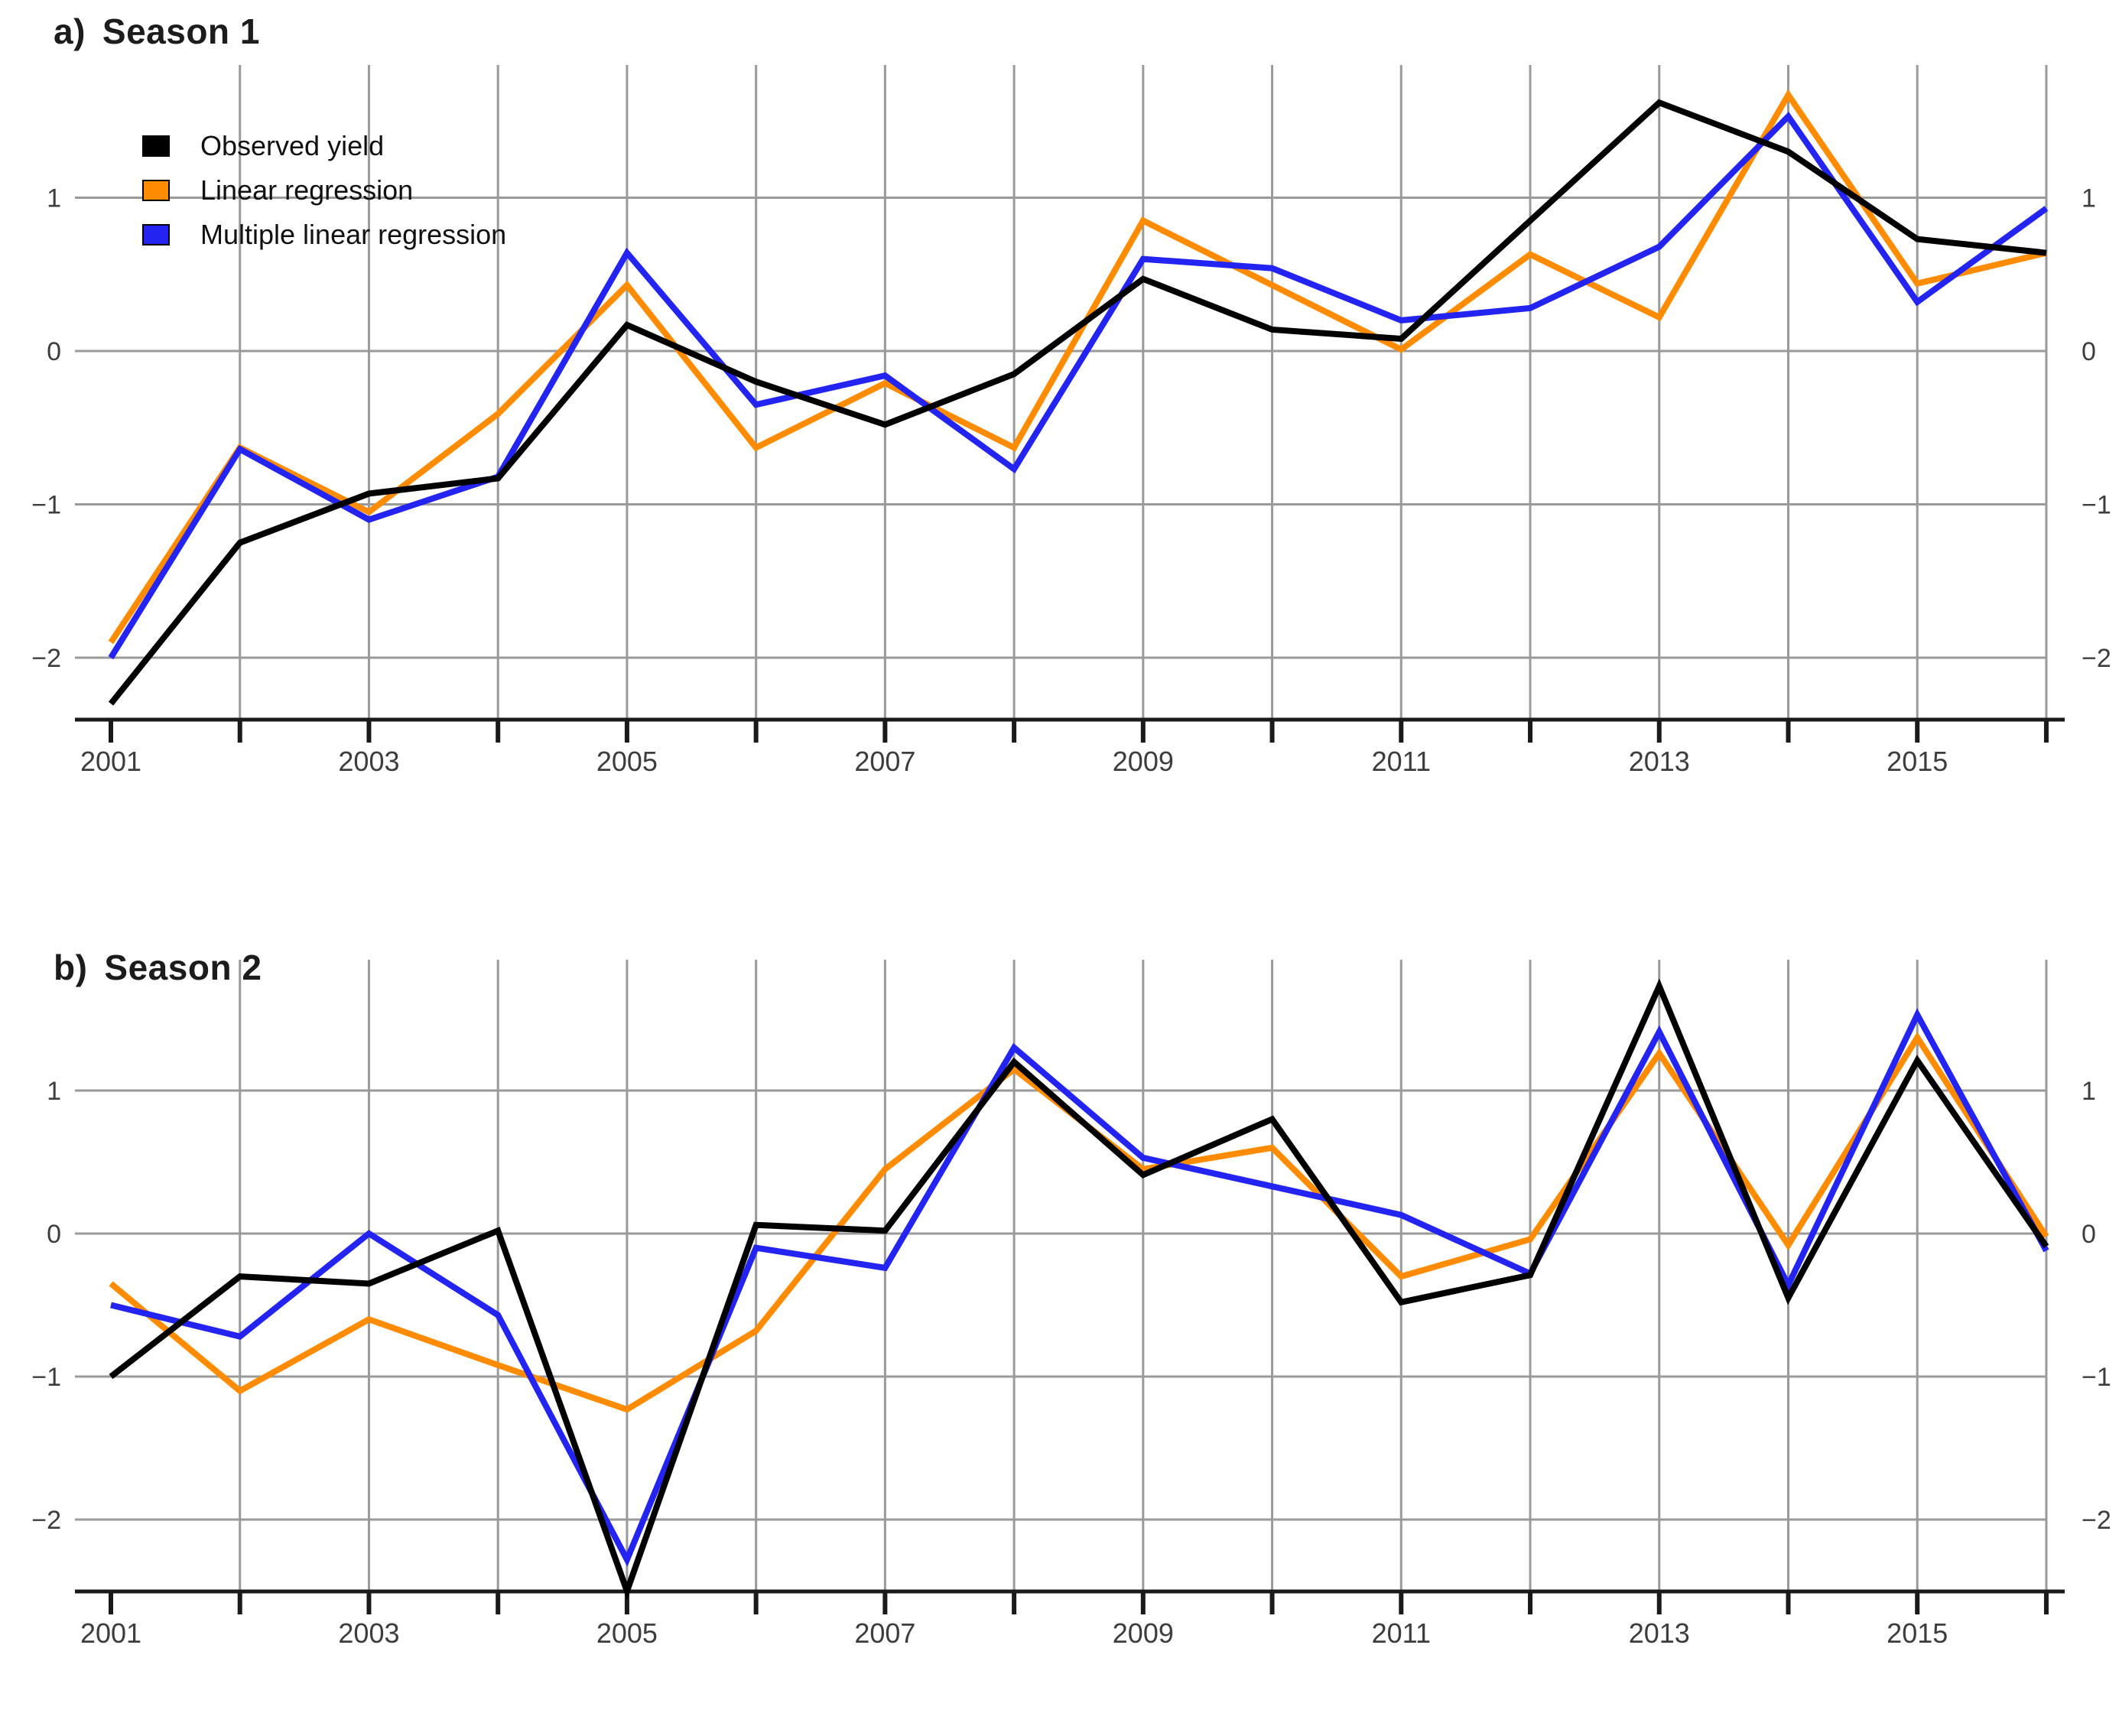 The image size is (2119, 1736). Describe the element at coordinates (183, 967) in the screenshot. I see `chart-b-title-text: Season 2` at that location.